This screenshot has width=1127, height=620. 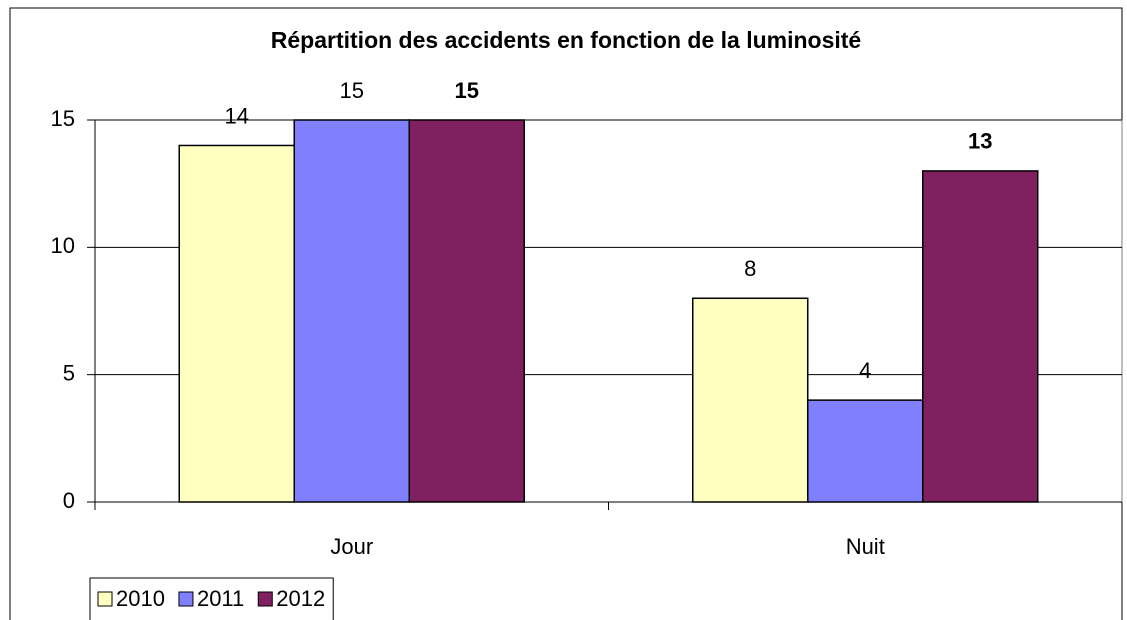 I want to click on legend-box, so click(x=211, y=598).